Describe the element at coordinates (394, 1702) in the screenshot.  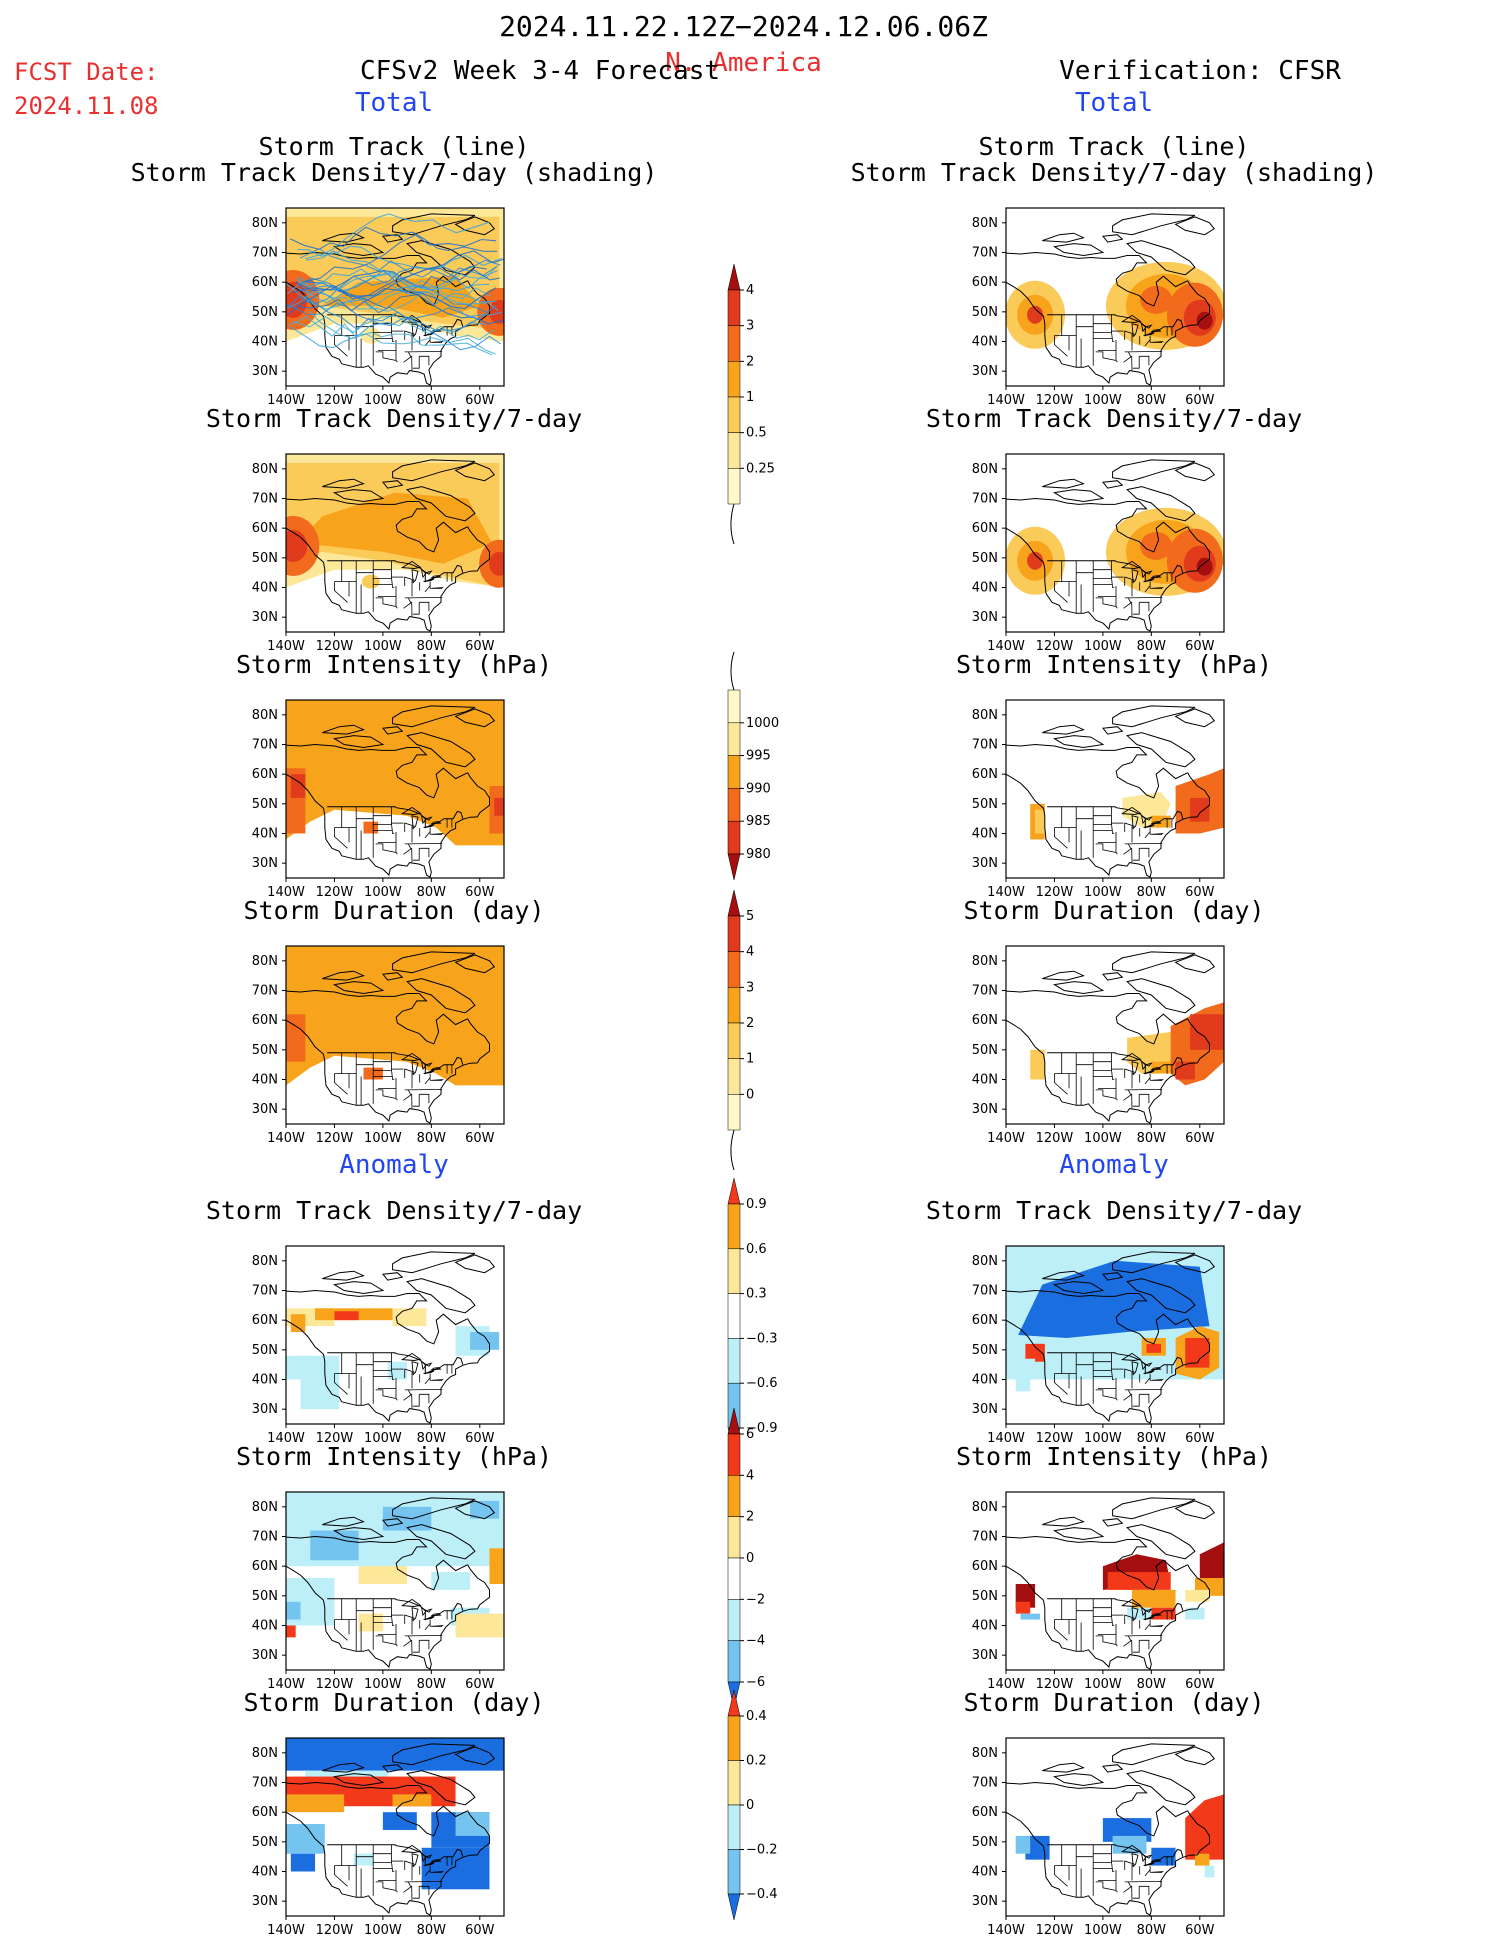
I see `fc-anom-duration-title: Storm Duration (day)` at that location.